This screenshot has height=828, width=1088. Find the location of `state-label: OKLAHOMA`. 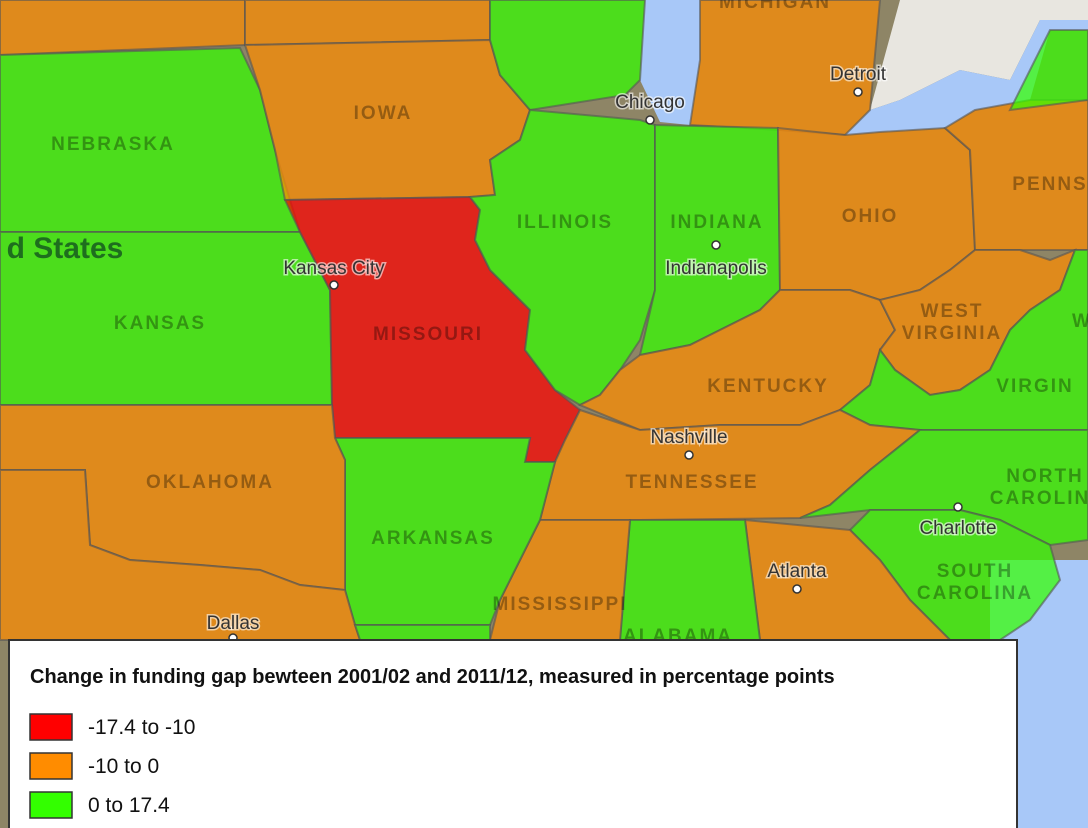

state-label: OKLAHOMA is located at coordinates (210, 482).